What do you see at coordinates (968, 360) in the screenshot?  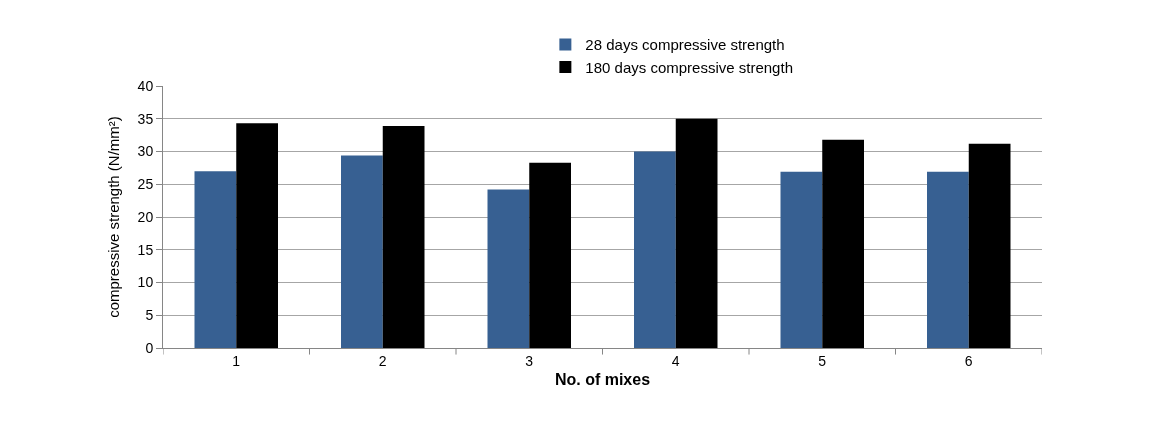 I see `x-tick-label: 6` at bounding box center [968, 360].